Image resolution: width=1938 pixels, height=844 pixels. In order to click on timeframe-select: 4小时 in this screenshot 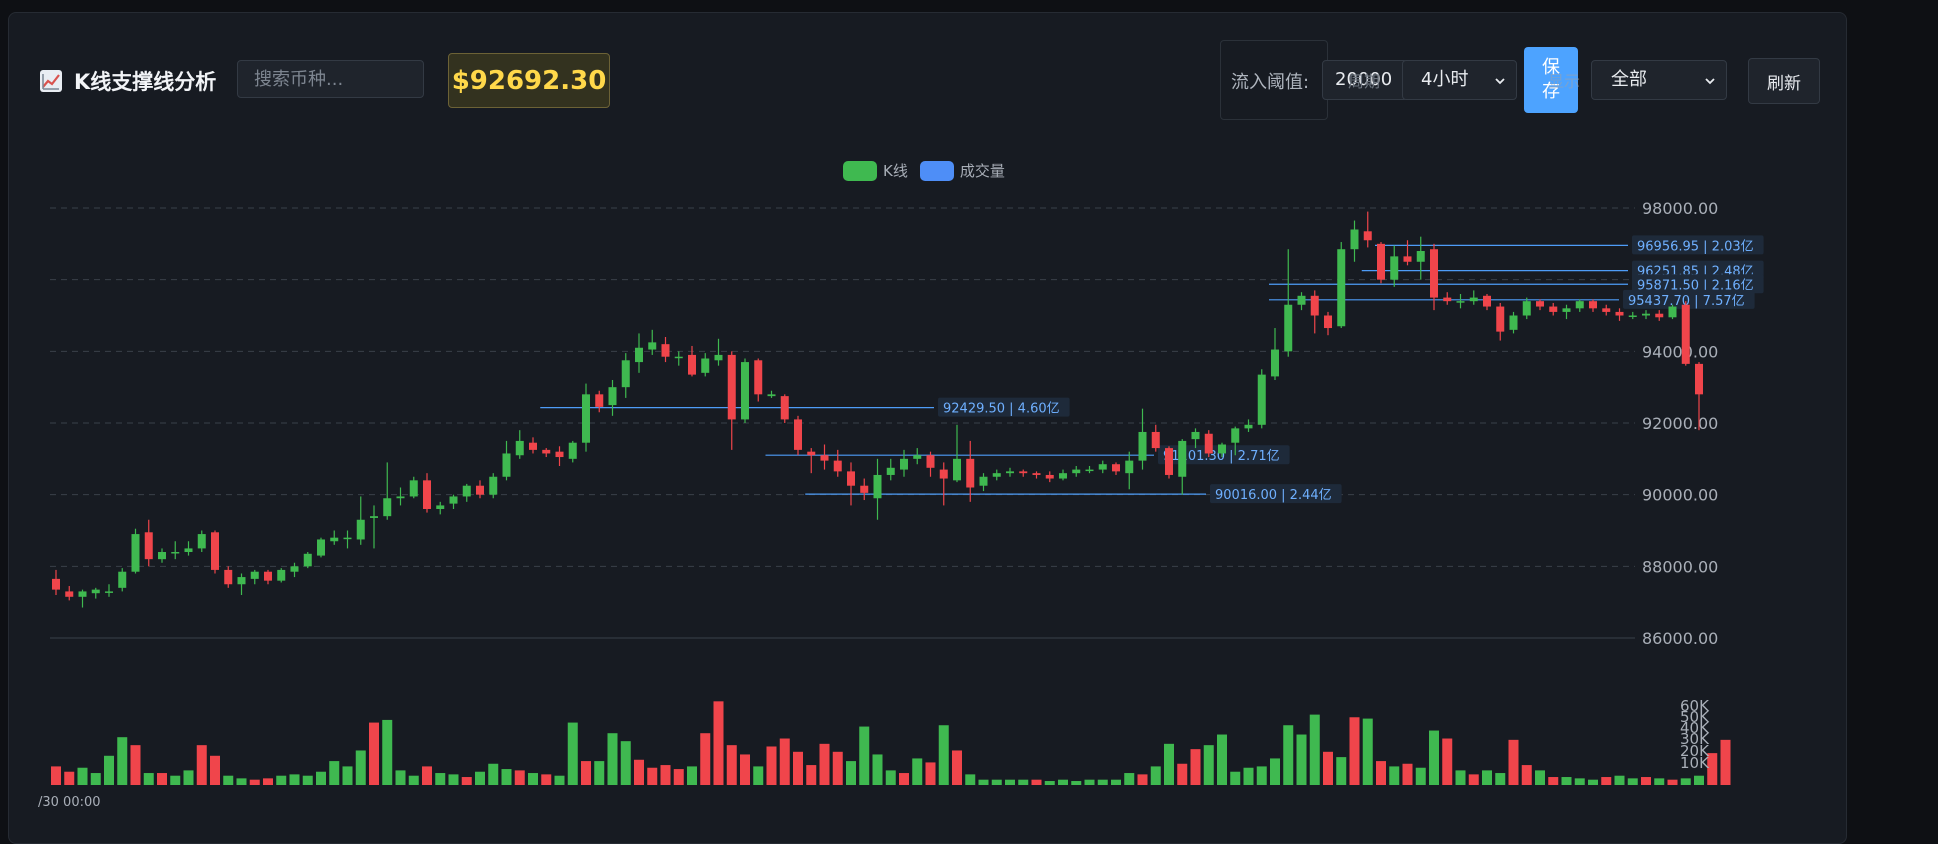, I will do `click(1459, 80)`.